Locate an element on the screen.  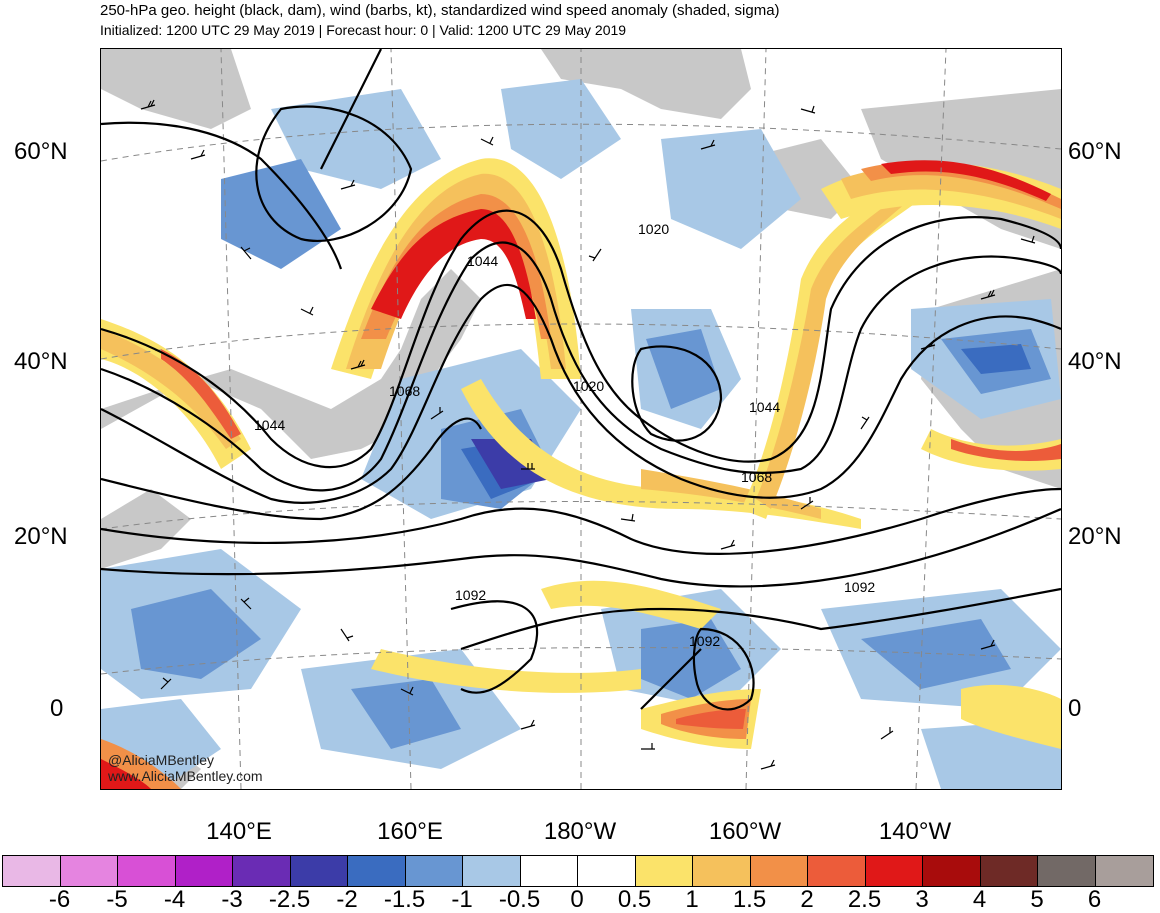
colorbar-tick-label: -6 is located at coordinates (59, 899).